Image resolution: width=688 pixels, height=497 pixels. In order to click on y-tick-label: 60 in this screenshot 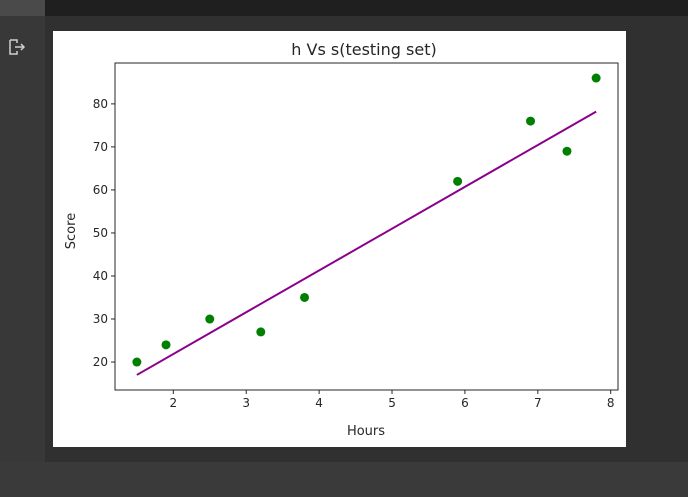, I will do `click(100, 190)`.